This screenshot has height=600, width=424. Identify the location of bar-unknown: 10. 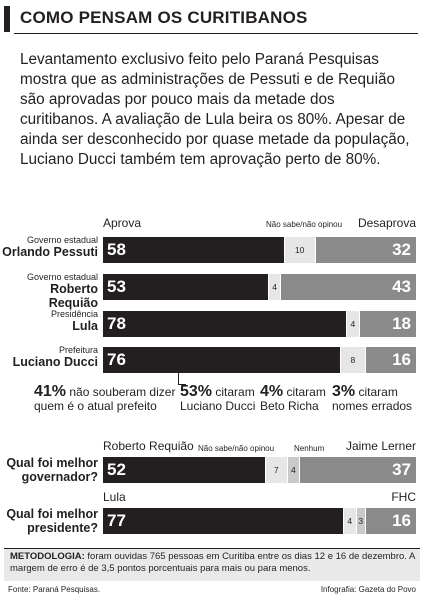
(299, 250).